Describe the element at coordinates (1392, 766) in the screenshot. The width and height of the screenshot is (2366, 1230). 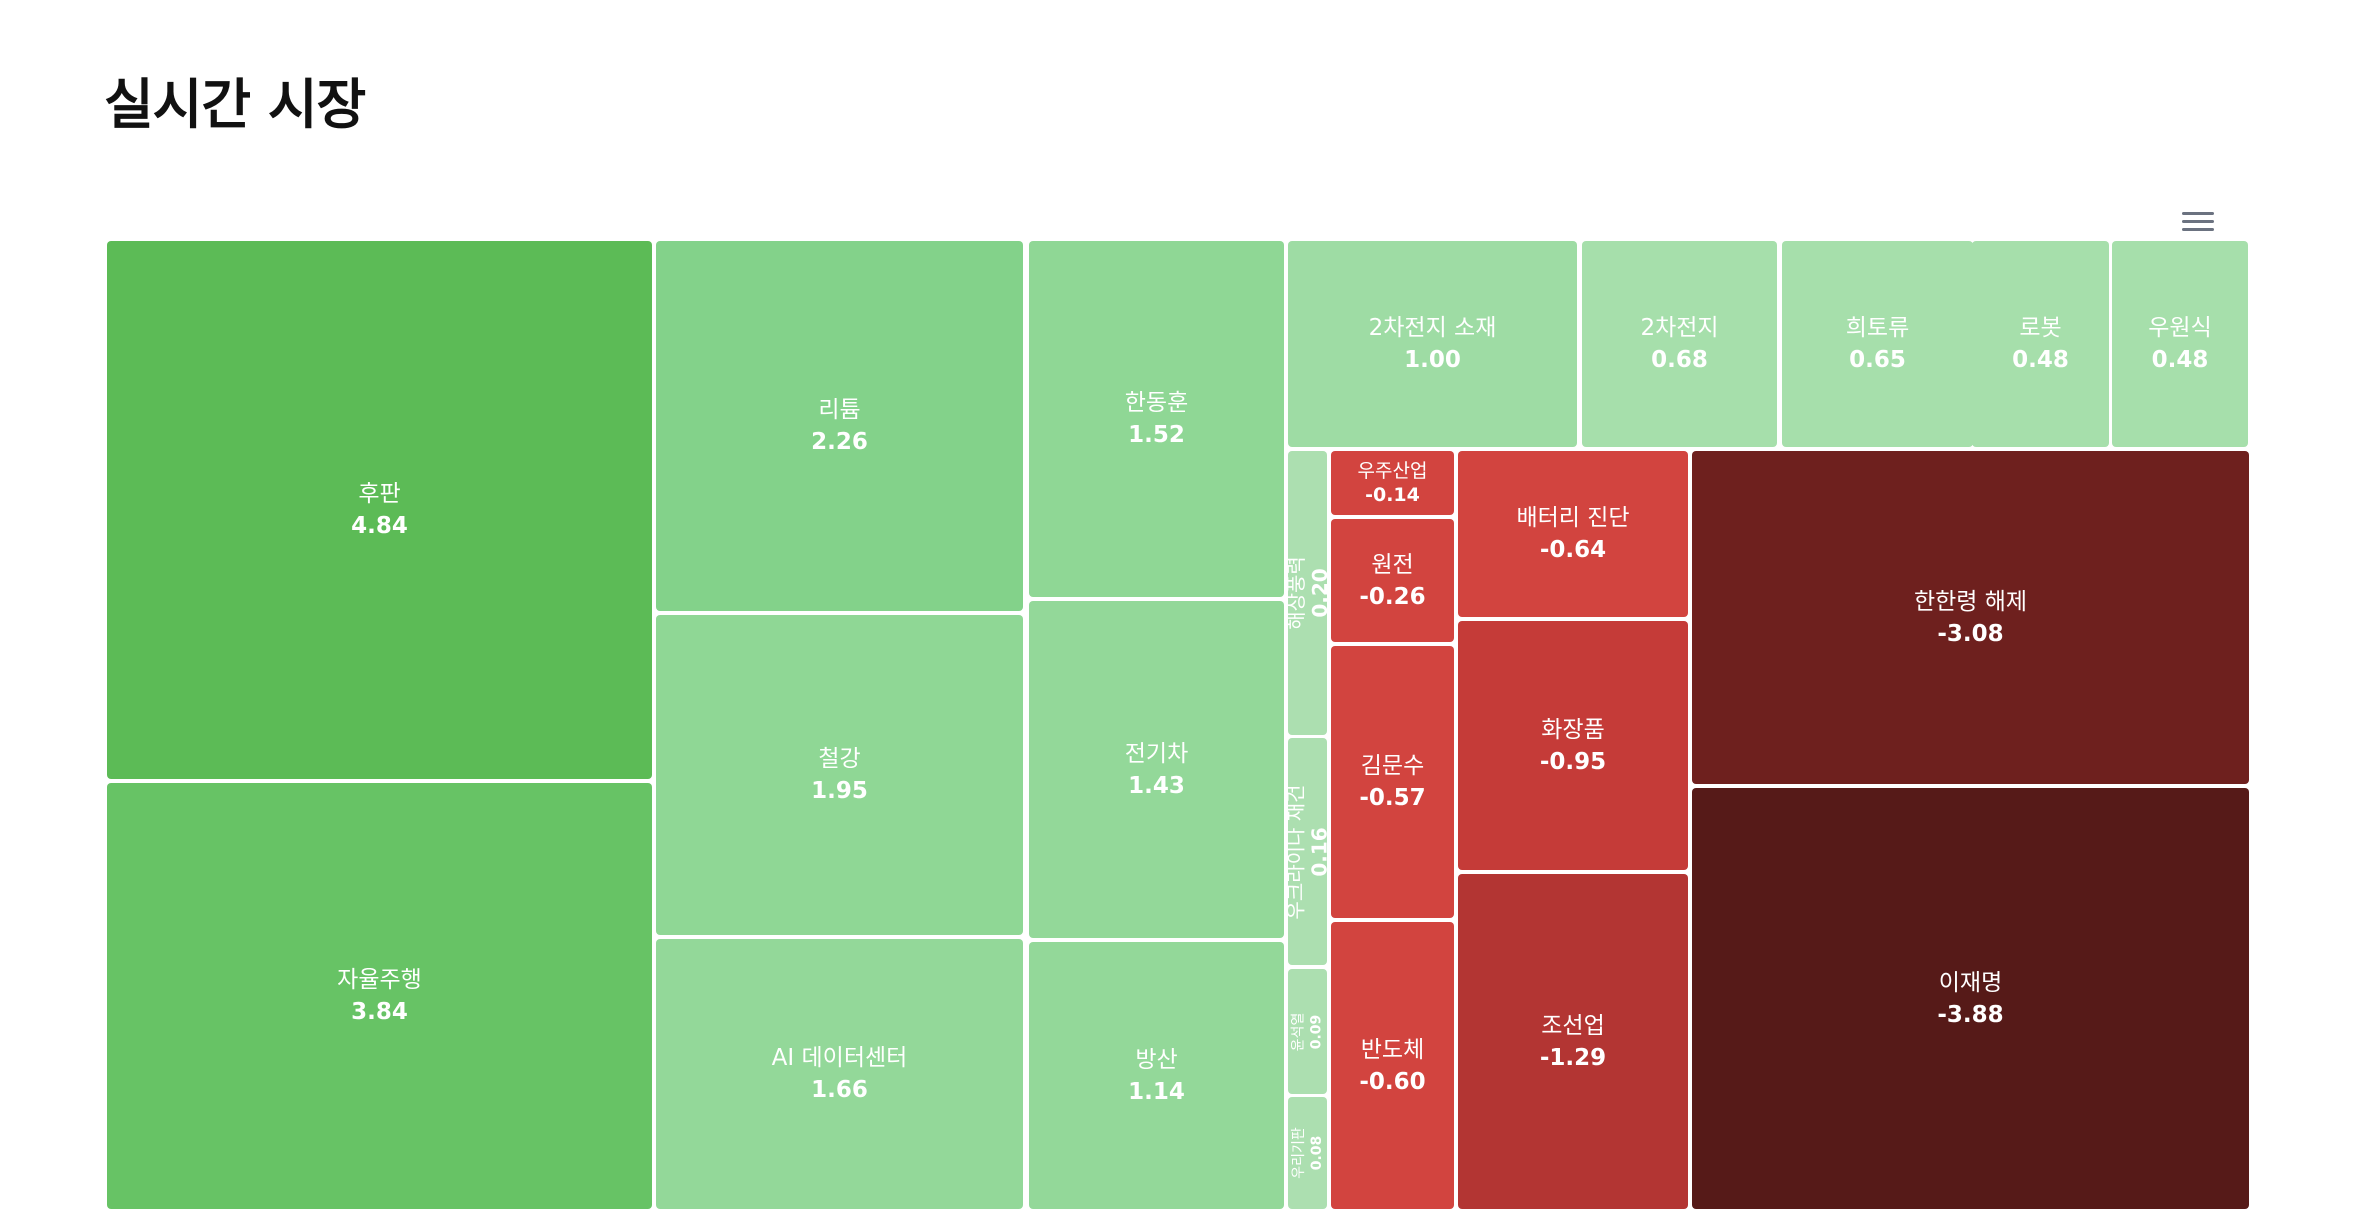
I see `tile-name: 김문수` at that location.